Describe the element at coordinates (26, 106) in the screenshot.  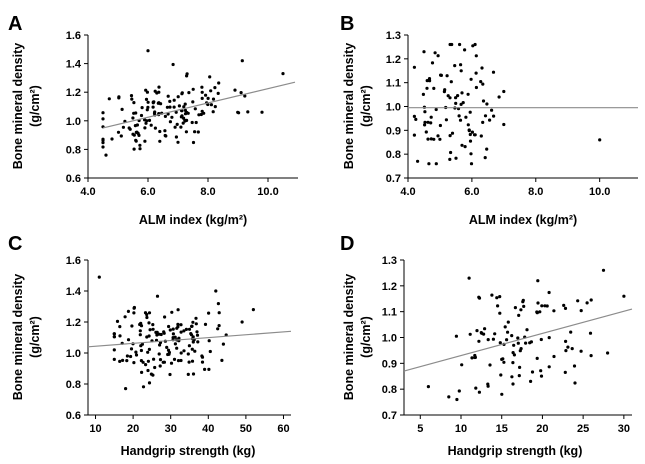
I see `y-axis-label-a: Bone mineral density (g/cm²)` at that location.